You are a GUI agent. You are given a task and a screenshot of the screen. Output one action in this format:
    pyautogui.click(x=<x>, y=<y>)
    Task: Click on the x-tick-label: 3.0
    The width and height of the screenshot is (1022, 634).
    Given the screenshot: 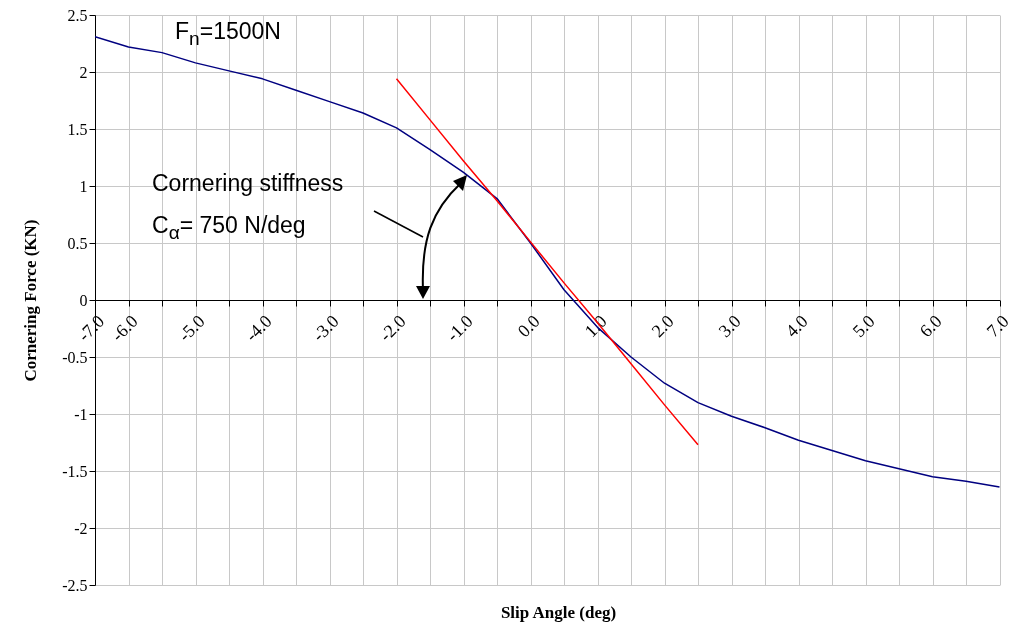 What is the action you would take?
    pyautogui.click(x=729, y=326)
    